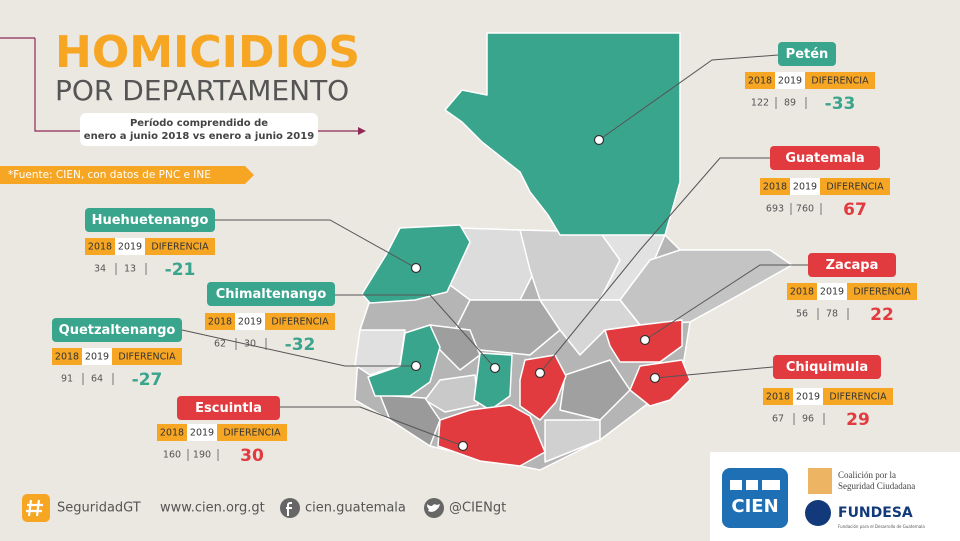 Image resolution: width=960 pixels, height=541 pixels. Describe the element at coordinates (250, 344) in the screenshot. I see `value-2019: 30` at that location.